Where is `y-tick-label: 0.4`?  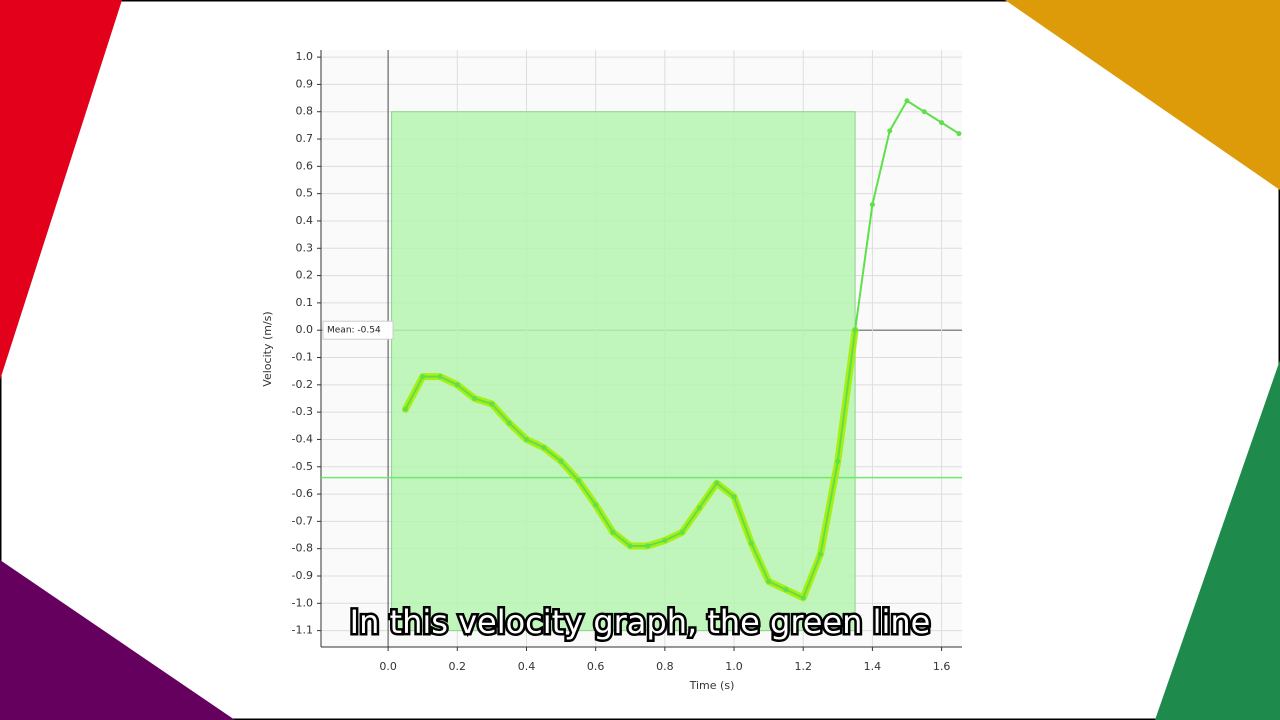
y-tick-label: 0.4 is located at coordinates (305, 220).